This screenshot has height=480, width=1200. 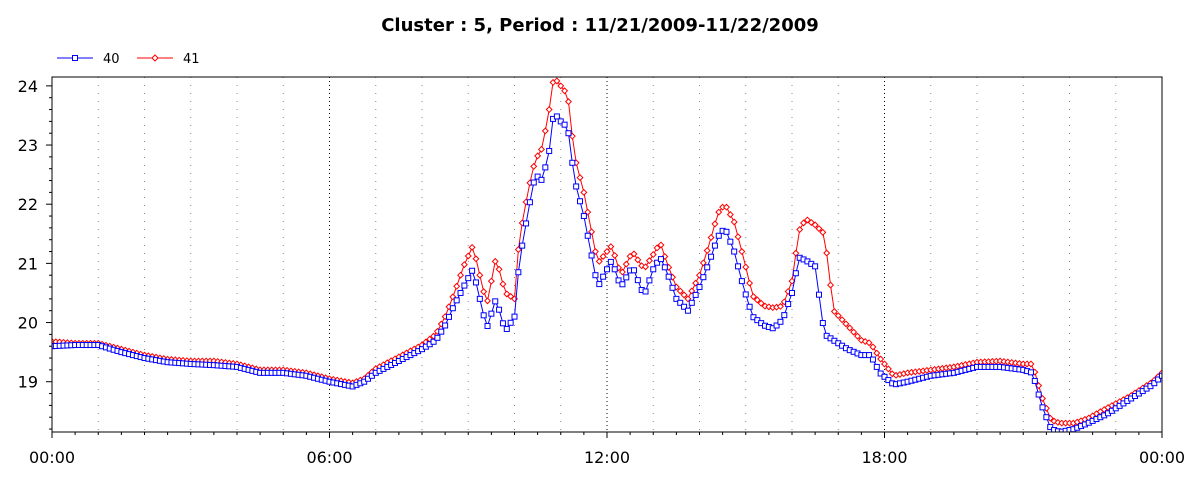 I want to click on y-tick-label: 22, so click(x=28, y=204).